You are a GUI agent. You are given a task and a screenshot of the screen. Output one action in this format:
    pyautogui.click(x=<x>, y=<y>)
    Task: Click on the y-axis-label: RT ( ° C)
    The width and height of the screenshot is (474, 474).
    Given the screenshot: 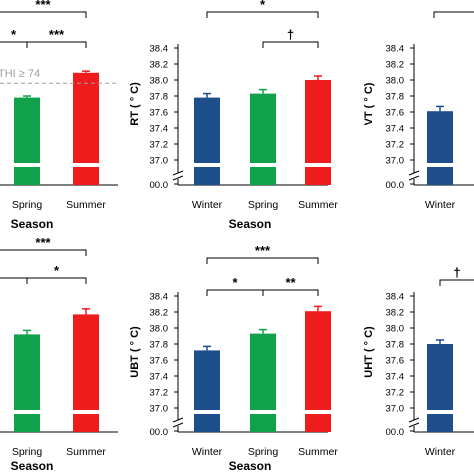 What is the action you would take?
    pyautogui.click(x=135, y=104)
    